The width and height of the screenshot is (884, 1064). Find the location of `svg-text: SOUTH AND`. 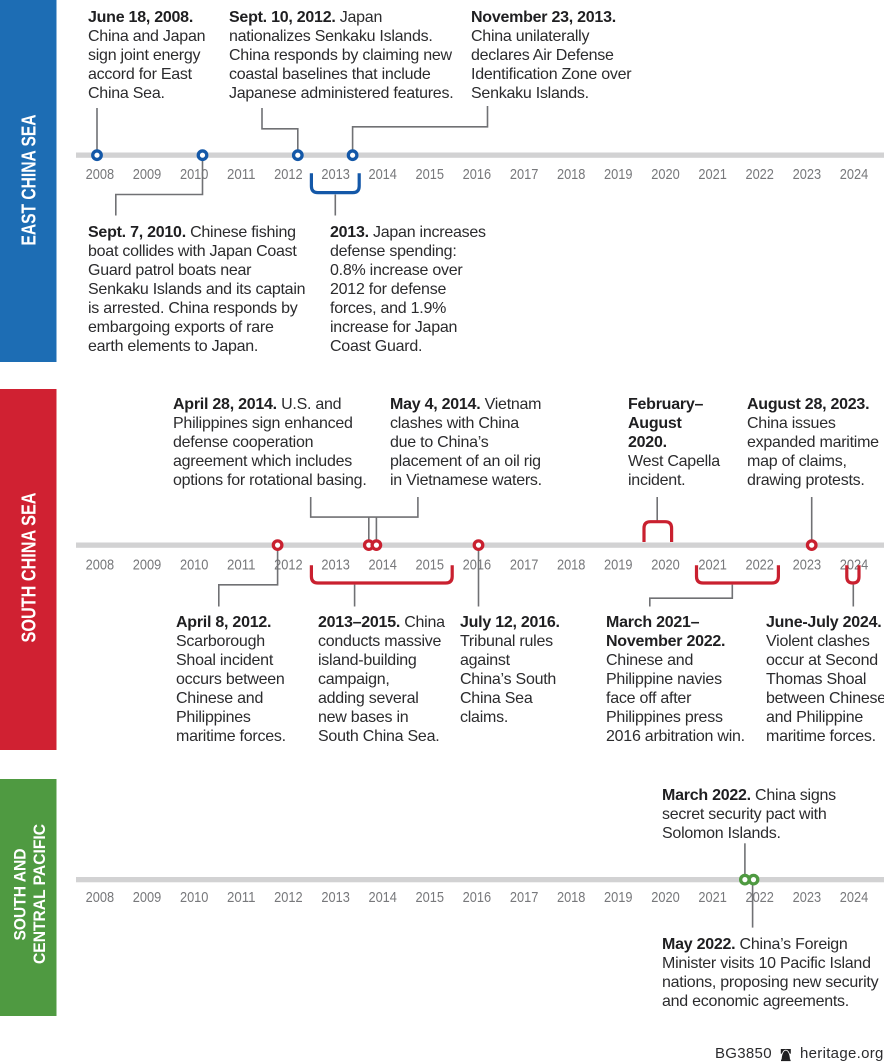

svg-text: SOUTH AND is located at coordinates (20, 895).